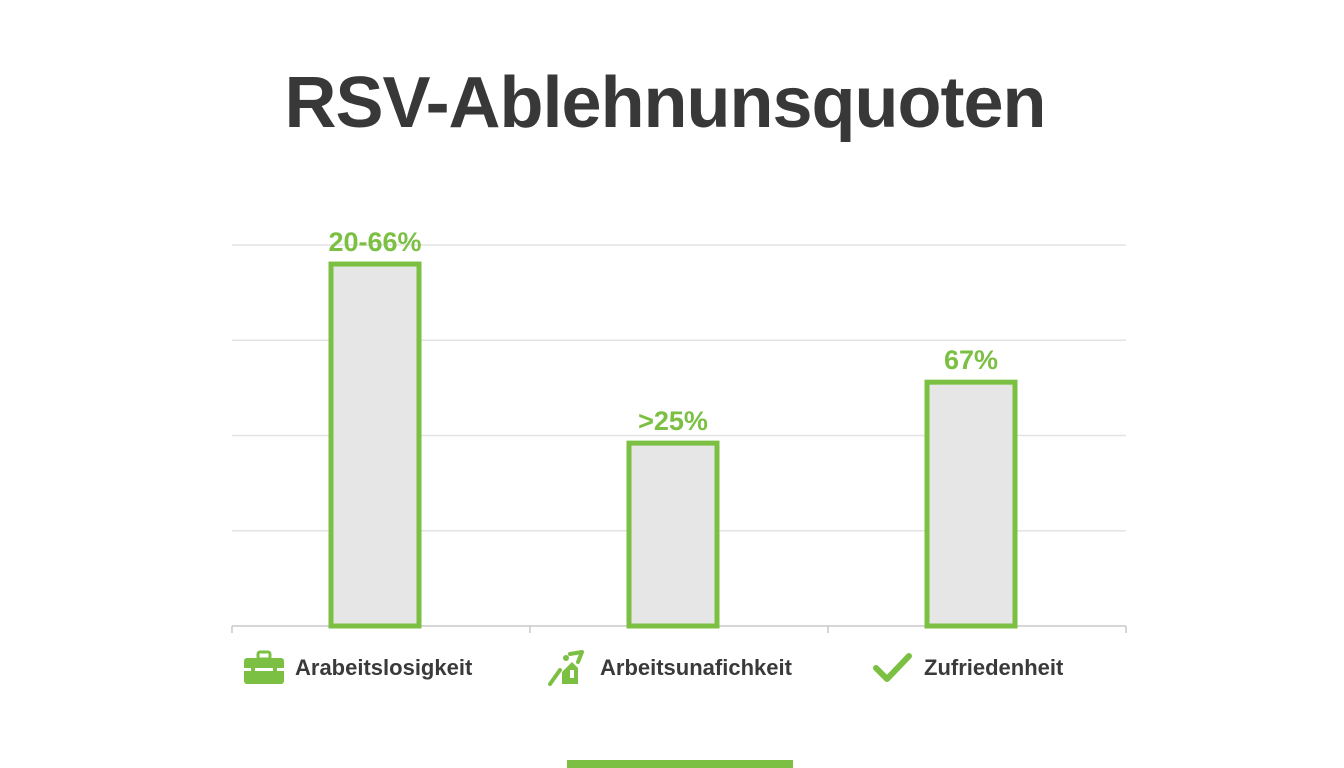  I want to click on briefcase-icon, so click(264, 668).